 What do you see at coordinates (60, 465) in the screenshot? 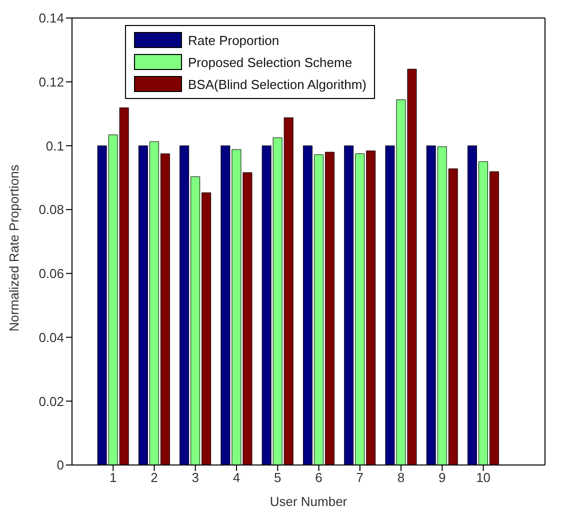
I see `y-tick-label: 0` at bounding box center [60, 465].